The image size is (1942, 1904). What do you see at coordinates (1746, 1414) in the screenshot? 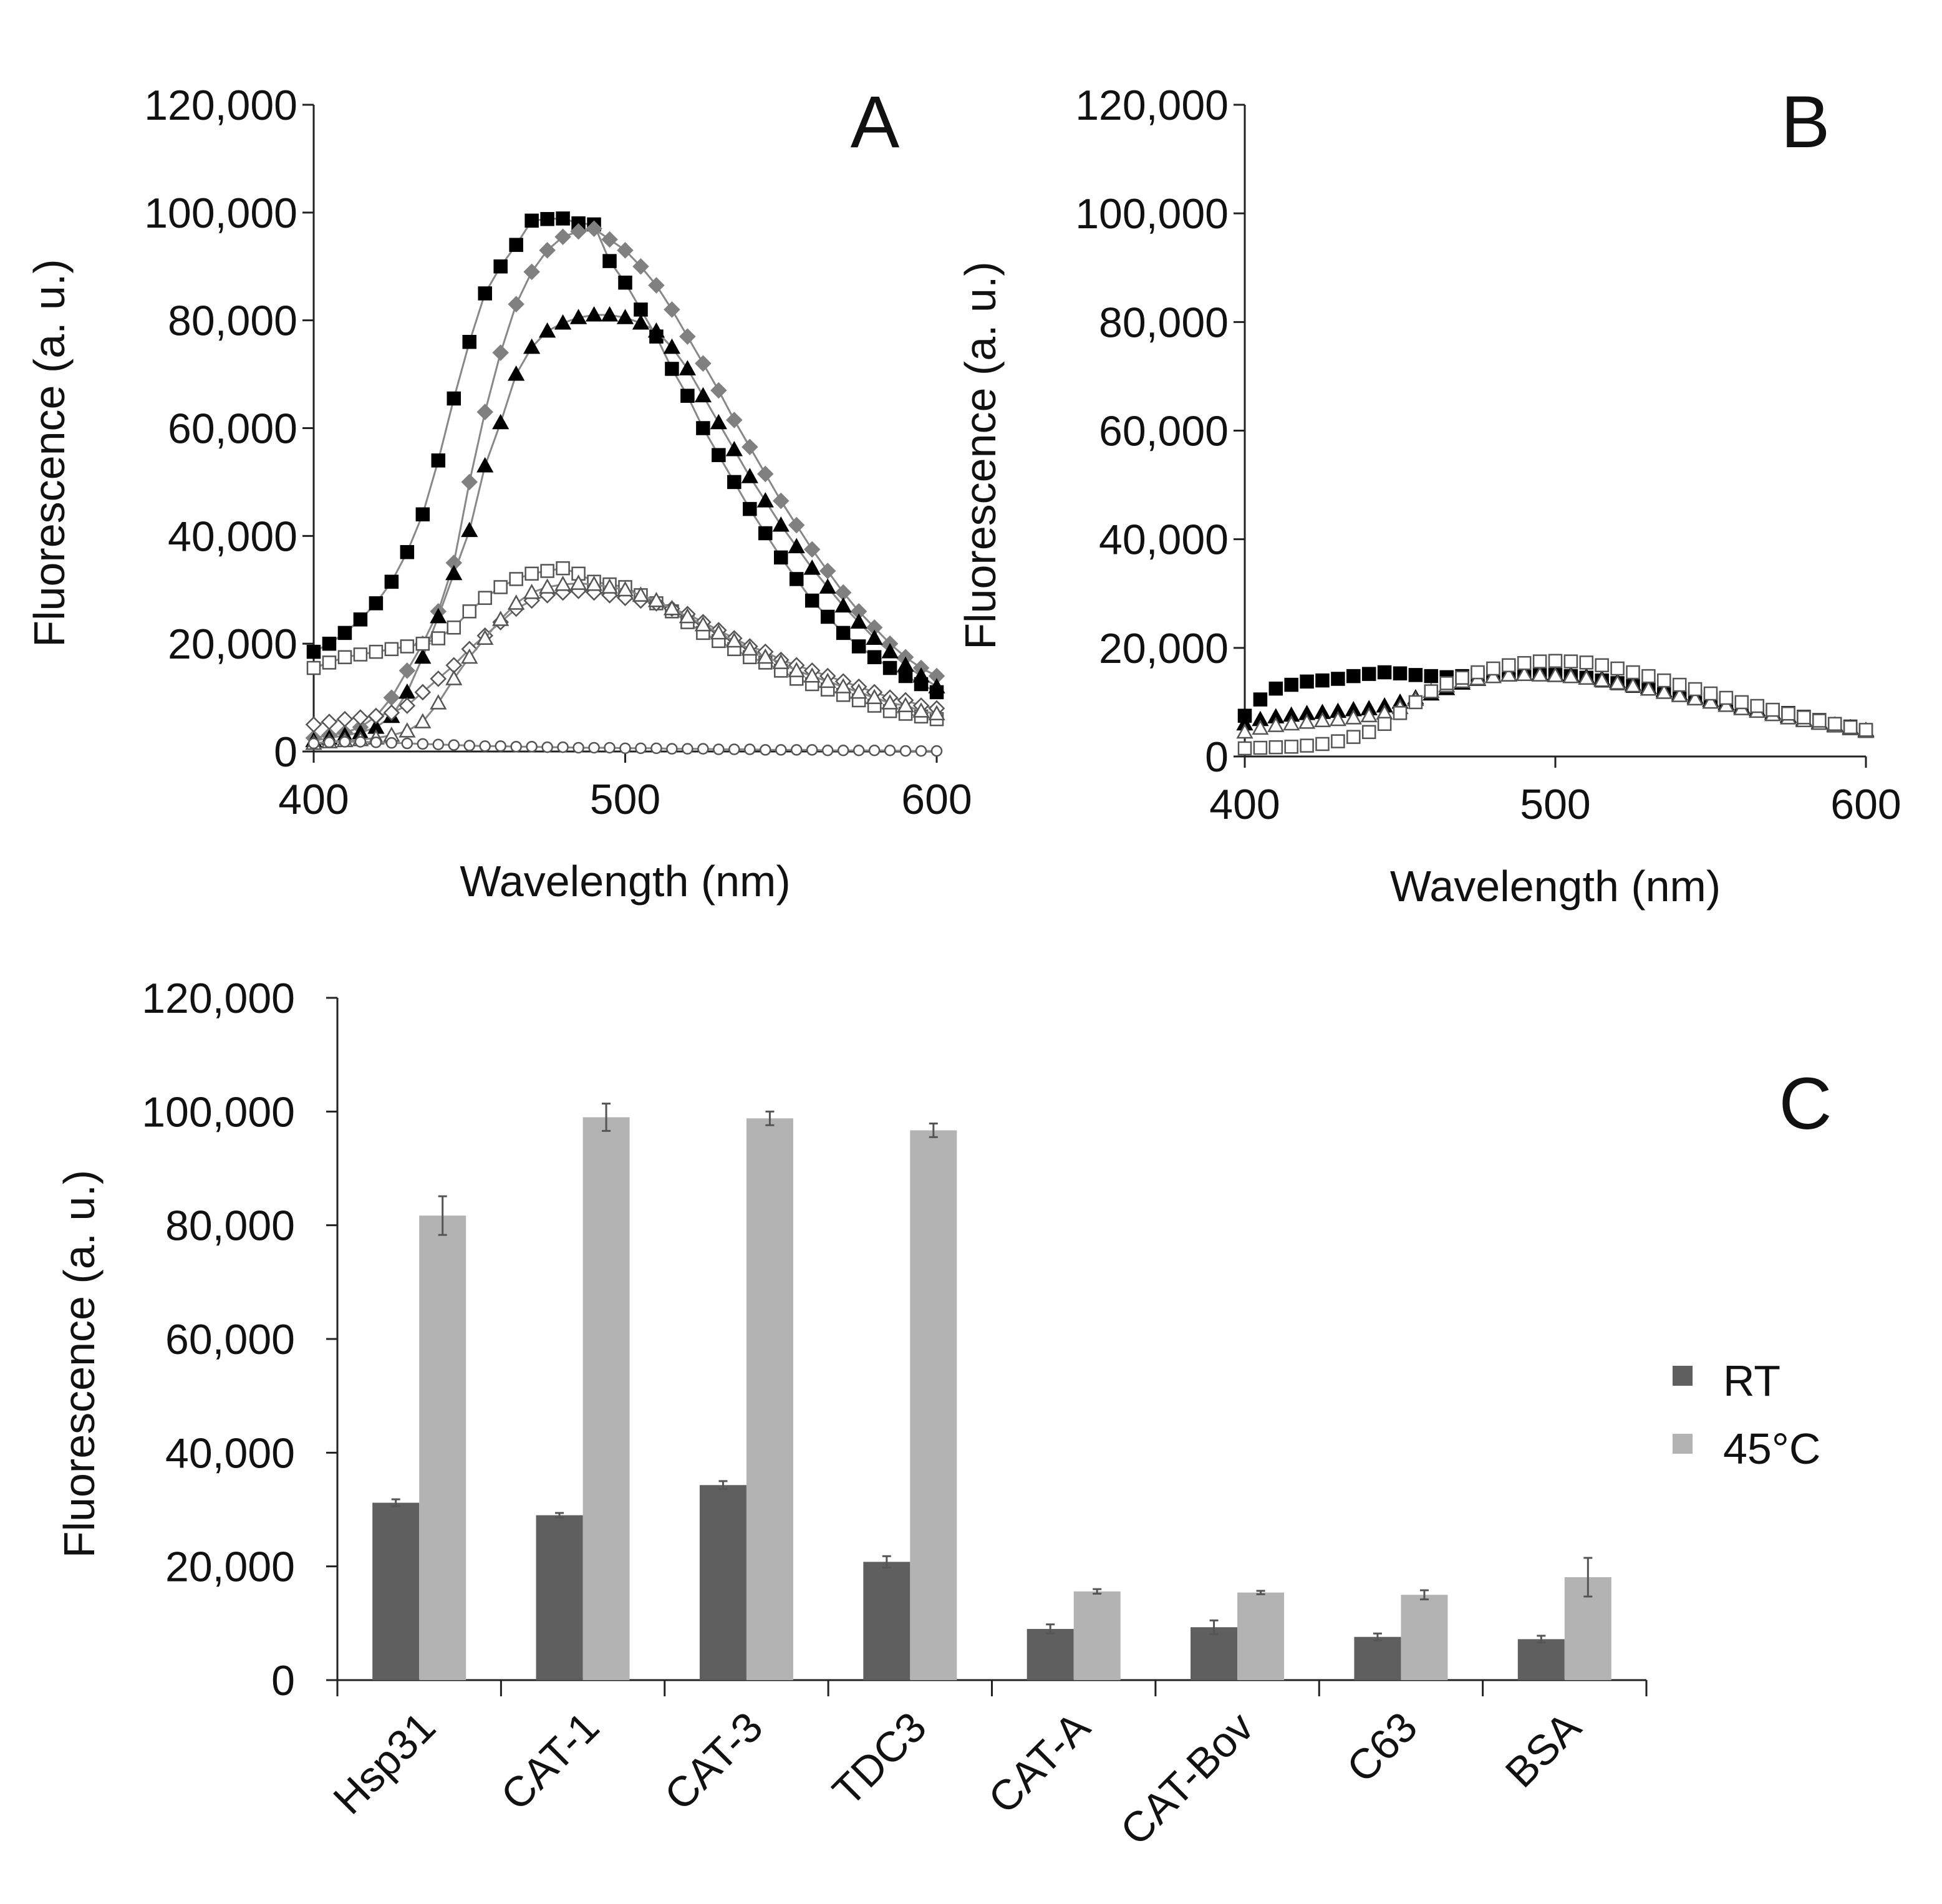
I see `legend: RT 45°C` at bounding box center [1746, 1414].